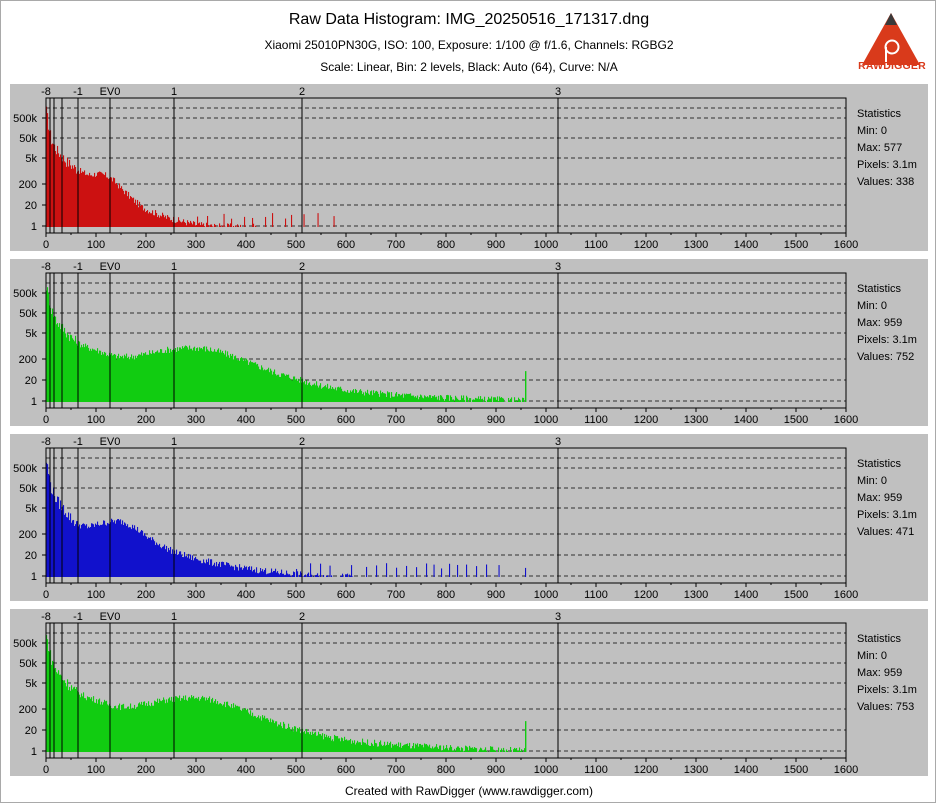 The height and width of the screenshot is (805, 938). What do you see at coordinates (96, 770) in the screenshot?
I see `x-tick-label: 100` at bounding box center [96, 770].